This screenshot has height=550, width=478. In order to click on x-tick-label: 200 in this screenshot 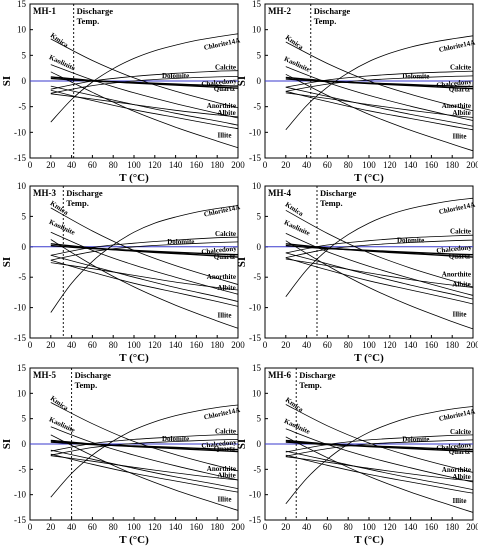, I will do `click(472, 345)`.